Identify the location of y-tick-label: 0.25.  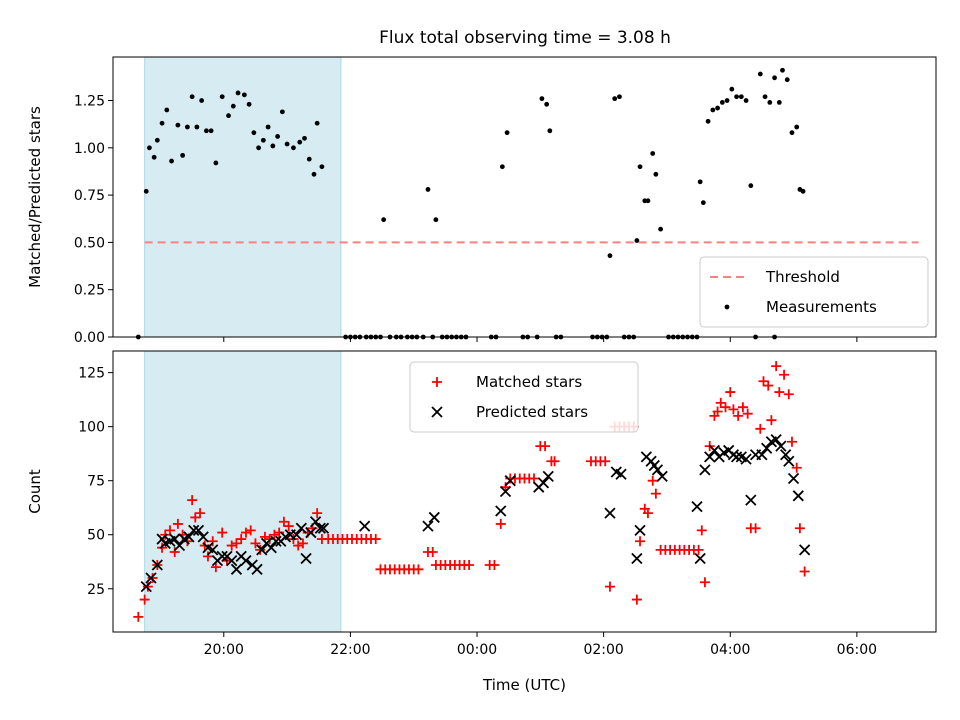
(89, 291).